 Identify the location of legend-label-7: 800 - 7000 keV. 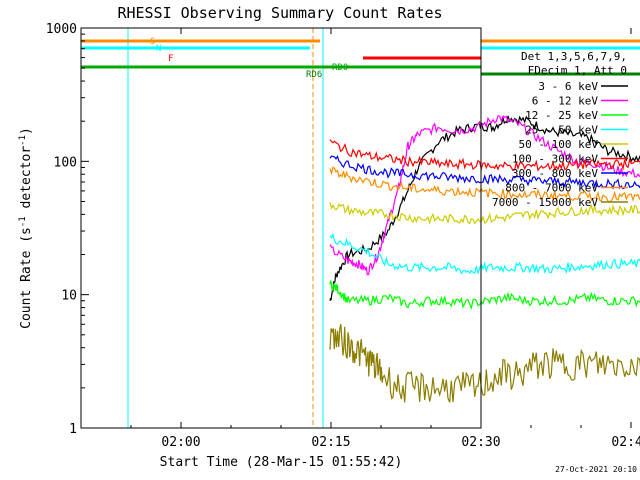
(551, 188).